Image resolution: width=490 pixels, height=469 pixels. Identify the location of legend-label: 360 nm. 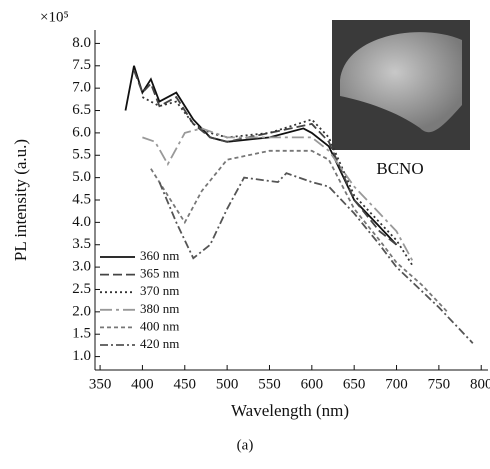
(159, 255).